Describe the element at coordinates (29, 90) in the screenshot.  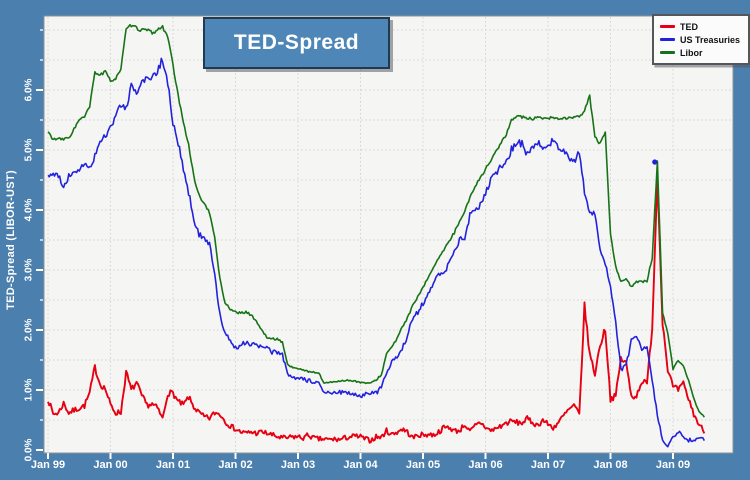
I see `y-tick-label: 6.0%` at that location.